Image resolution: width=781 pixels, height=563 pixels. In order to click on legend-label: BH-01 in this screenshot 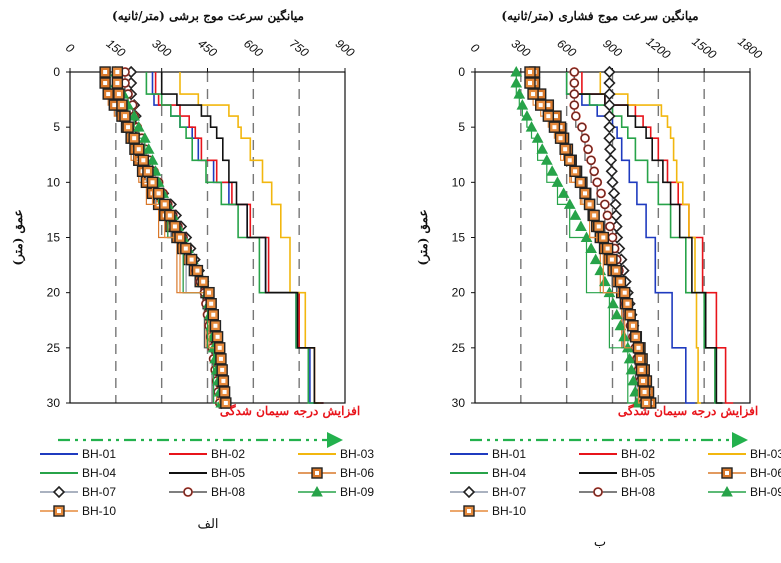, I will do `click(99, 454)`.